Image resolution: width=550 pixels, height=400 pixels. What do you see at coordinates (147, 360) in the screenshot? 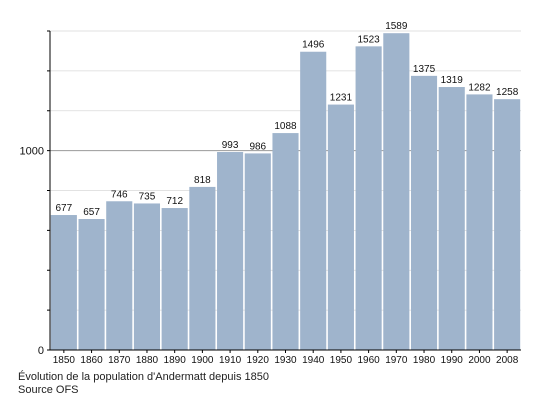
I see `x-tick-label-1880: 1880` at bounding box center [147, 360].